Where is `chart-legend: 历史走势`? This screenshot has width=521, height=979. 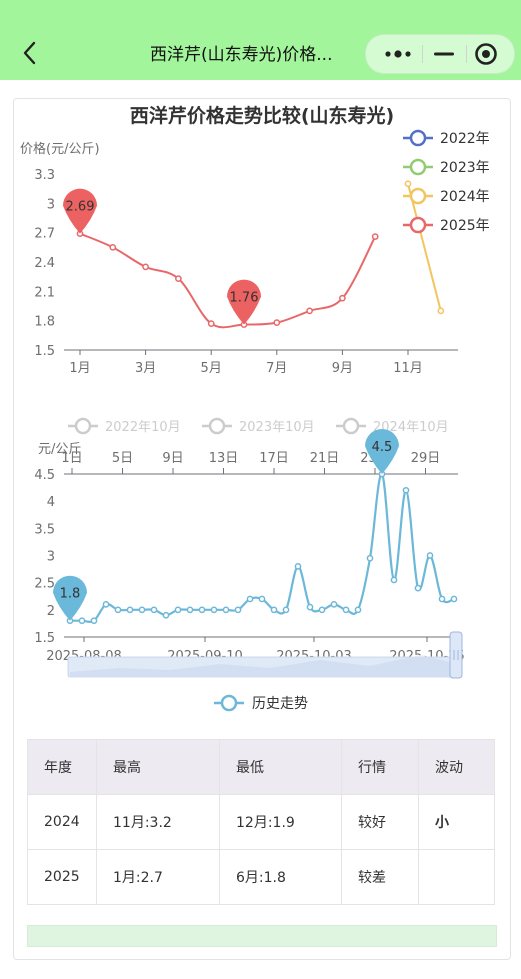 chart-legend: 历史走势 is located at coordinates (261, 703).